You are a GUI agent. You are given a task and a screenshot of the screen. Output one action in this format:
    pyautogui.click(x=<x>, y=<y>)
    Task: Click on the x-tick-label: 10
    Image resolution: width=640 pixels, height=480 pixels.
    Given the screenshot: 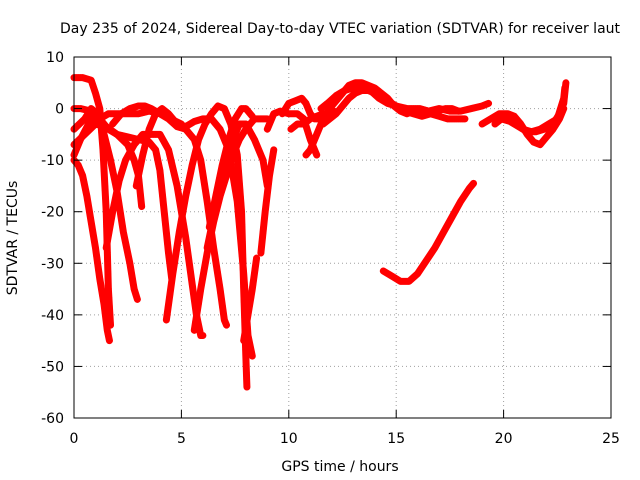 What is the action you would take?
    pyautogui.click(x=289, y=439)
    